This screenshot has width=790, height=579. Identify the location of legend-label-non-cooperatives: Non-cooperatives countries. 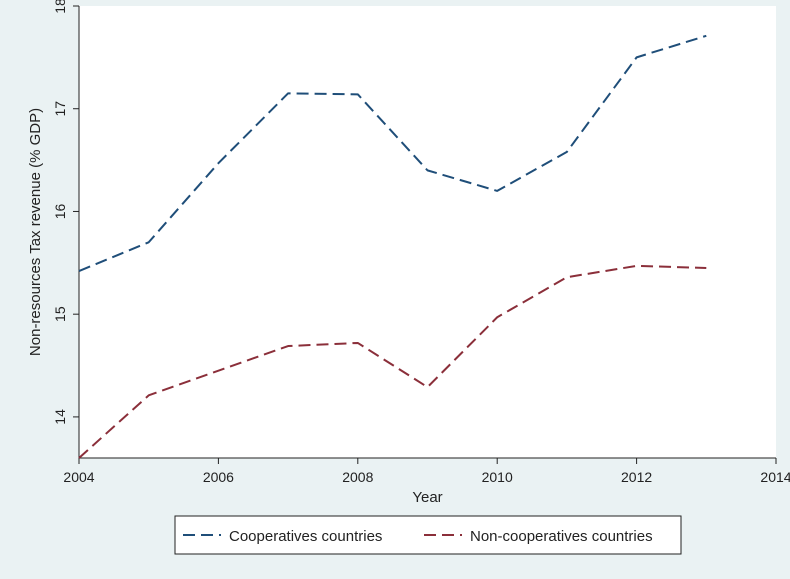
(561, 536).